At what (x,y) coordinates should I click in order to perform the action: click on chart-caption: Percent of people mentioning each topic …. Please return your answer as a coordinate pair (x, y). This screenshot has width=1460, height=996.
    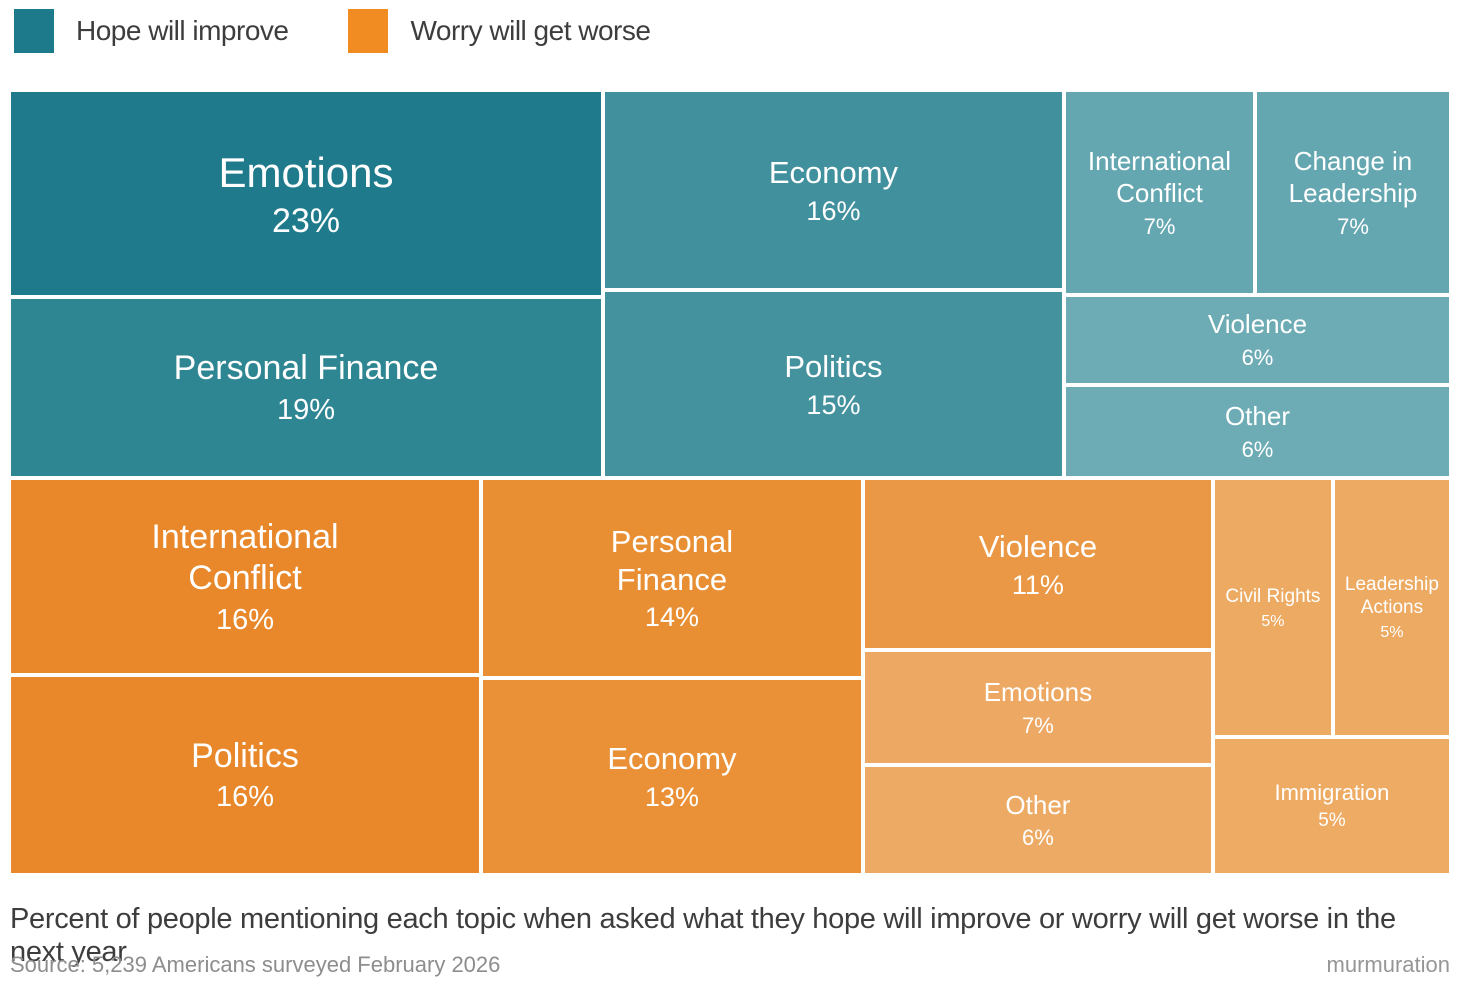
    Looking at the image, I should click on (703, 935).